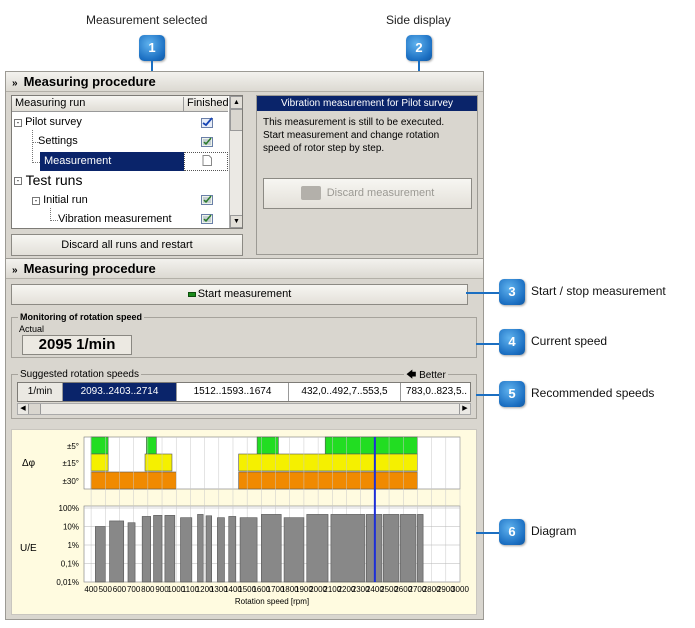 The height and width of the screenshot is (628, 695). What do you see at coordinates (347, 589) in the screenshot?
I see `x-tick-label: 2200` at bounding box center [347, 589].